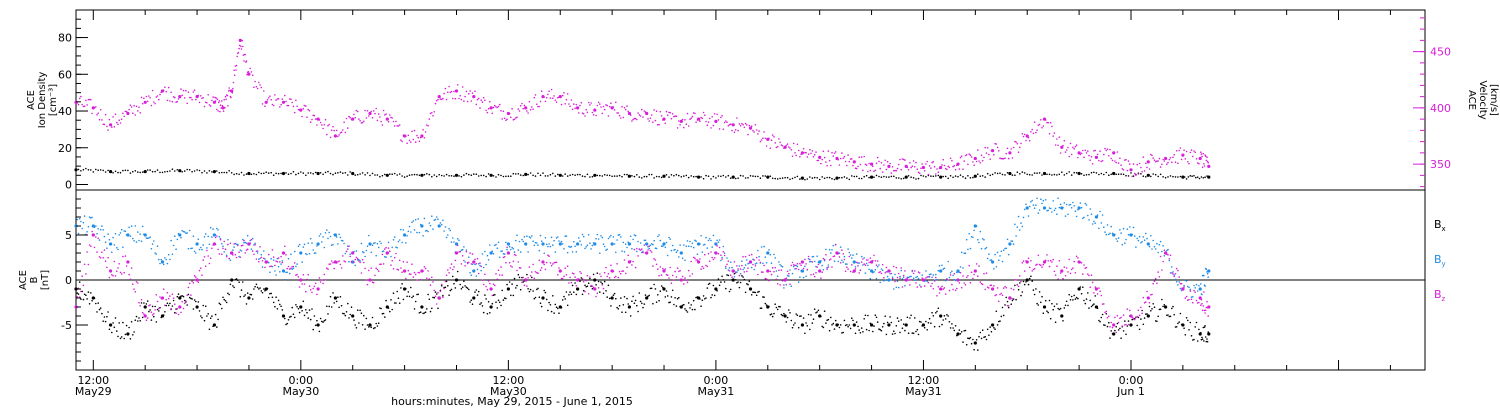 This screenshot has width=1500, height=410. Describe the element at coordinates (1166, 307) in the screenshot. I see `bx-point` at that location.